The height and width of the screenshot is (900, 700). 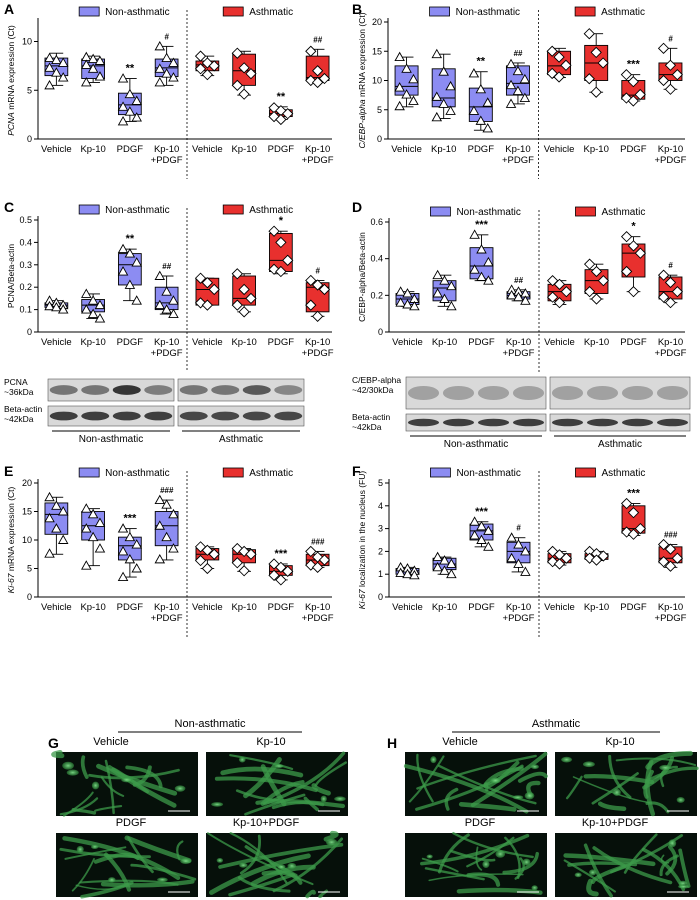 What do you see at coordinates (25, 265) in the screenshot?
I see `y-tick-label: 0.3` at bounding box center [25, 265].